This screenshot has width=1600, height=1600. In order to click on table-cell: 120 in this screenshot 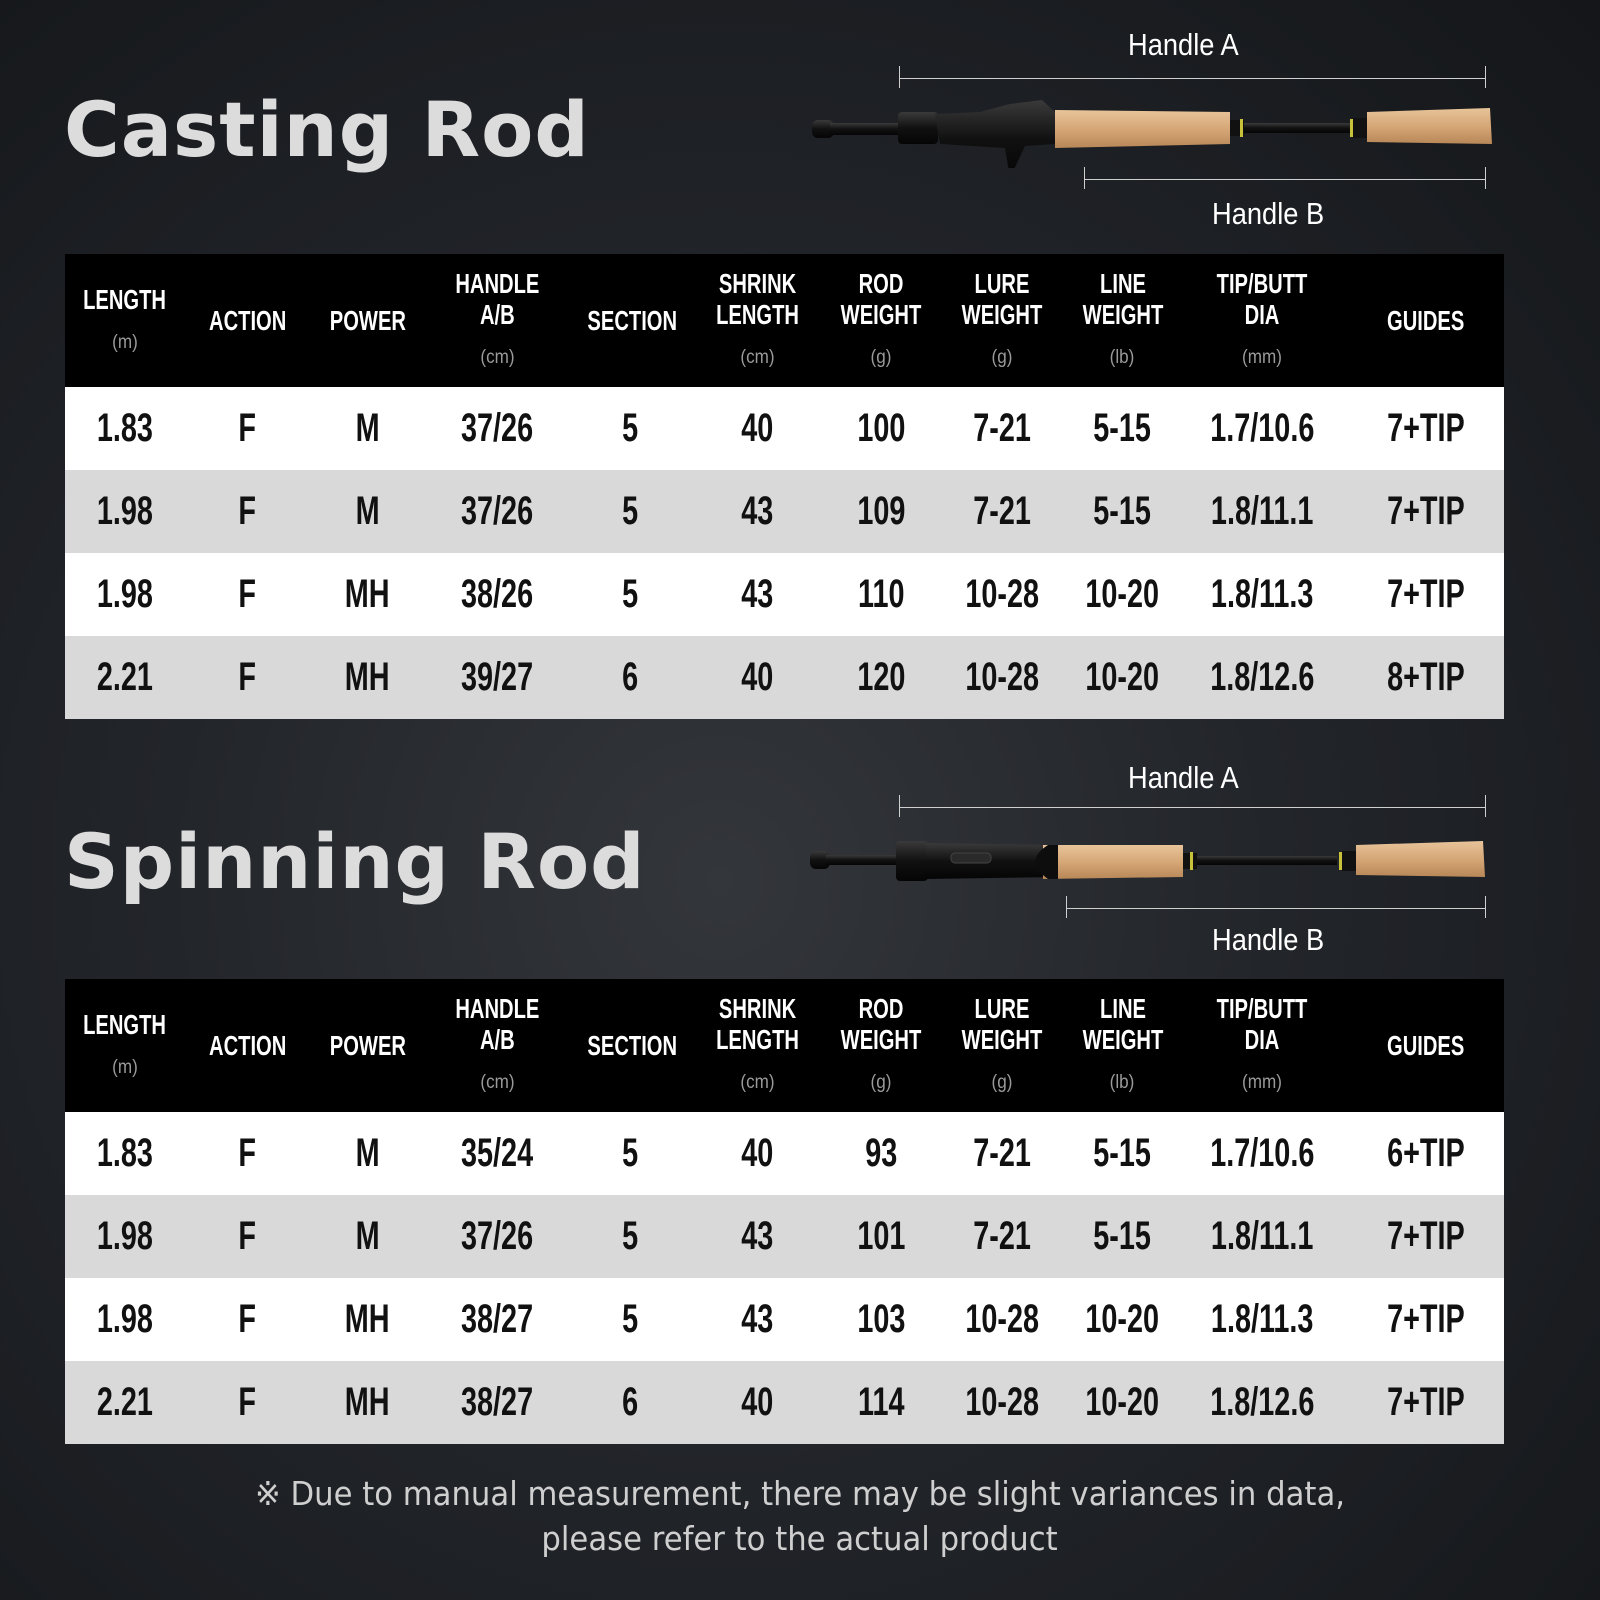, I will do `click(881, 677)`.